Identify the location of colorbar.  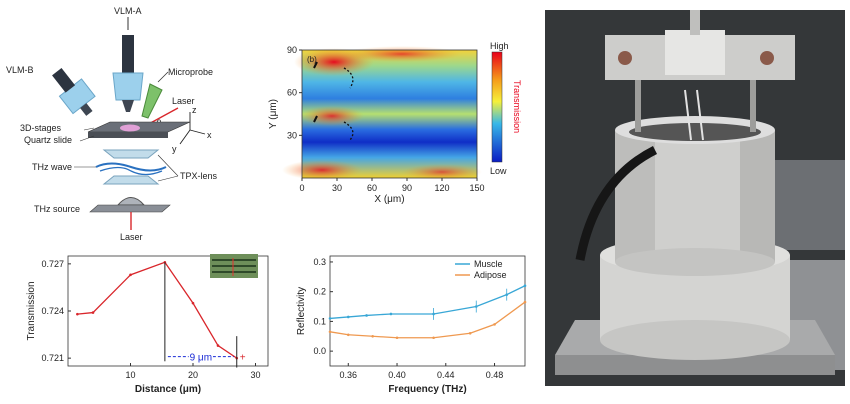
(497, 107).